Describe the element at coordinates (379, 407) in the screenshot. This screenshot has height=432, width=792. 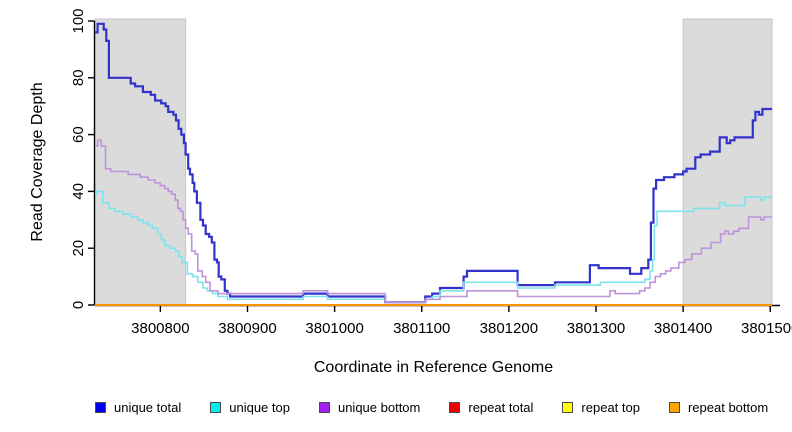
I see `legend-label: unique bottom` at that location.